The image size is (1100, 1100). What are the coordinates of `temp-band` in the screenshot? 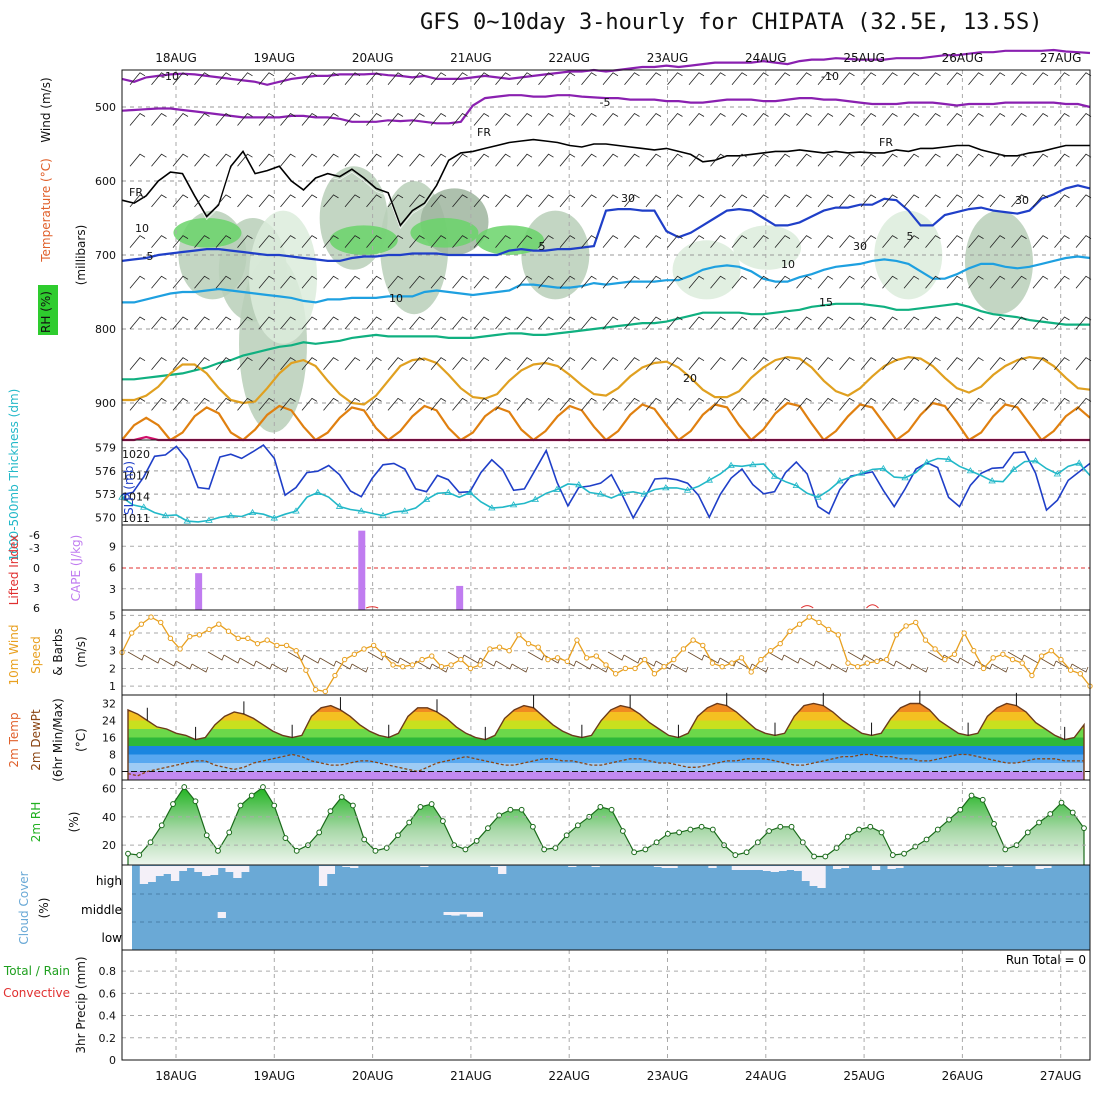 It's located at (606, 699).